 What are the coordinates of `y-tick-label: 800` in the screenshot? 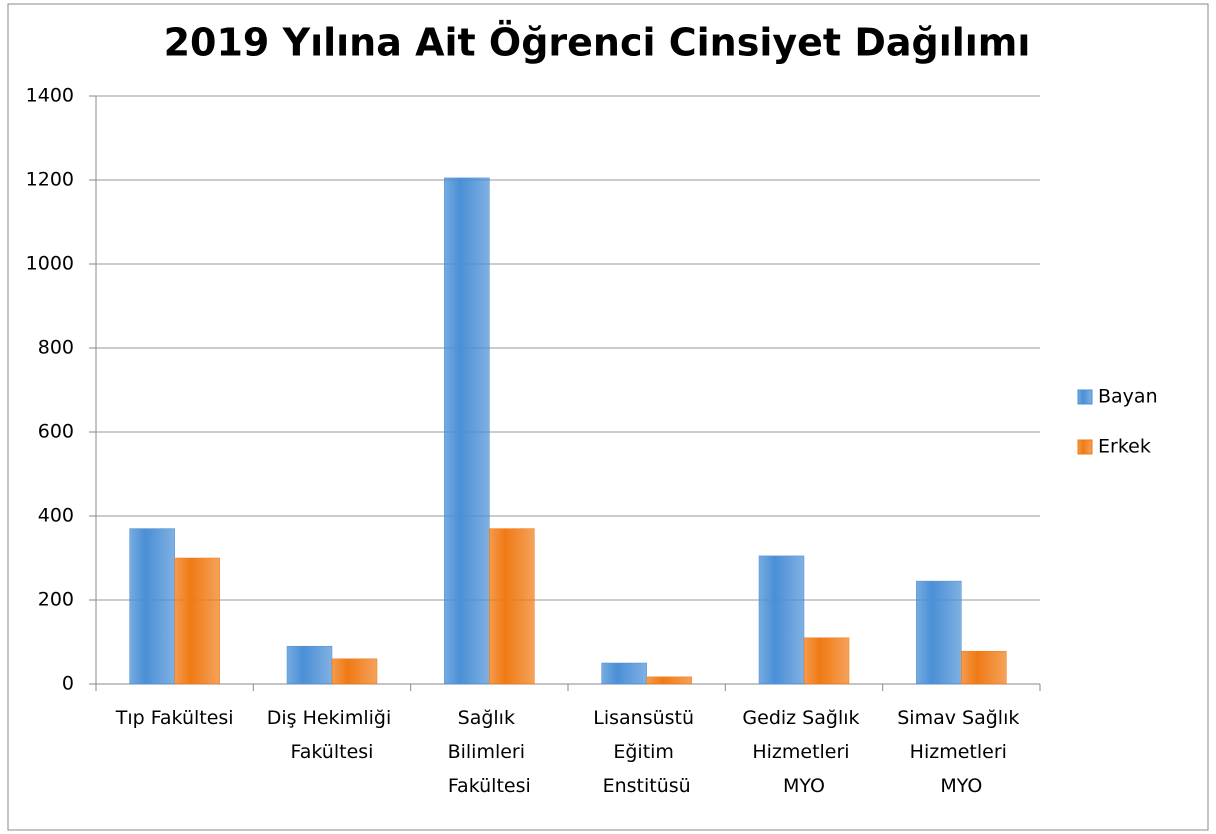 It's located at (56, 348).